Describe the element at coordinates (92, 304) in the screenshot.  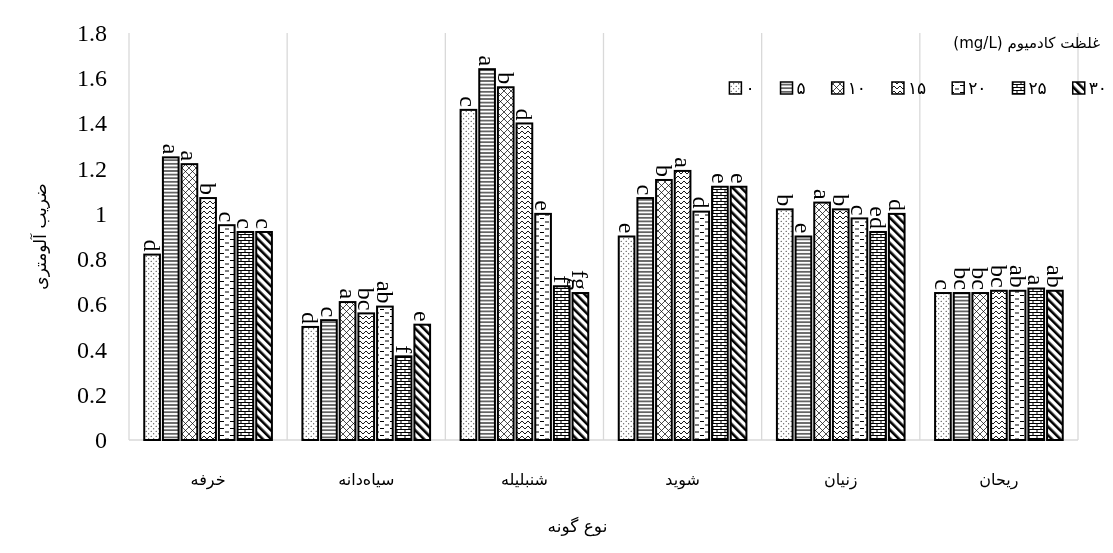
I see `y-tick-label: 0.6` at that location.